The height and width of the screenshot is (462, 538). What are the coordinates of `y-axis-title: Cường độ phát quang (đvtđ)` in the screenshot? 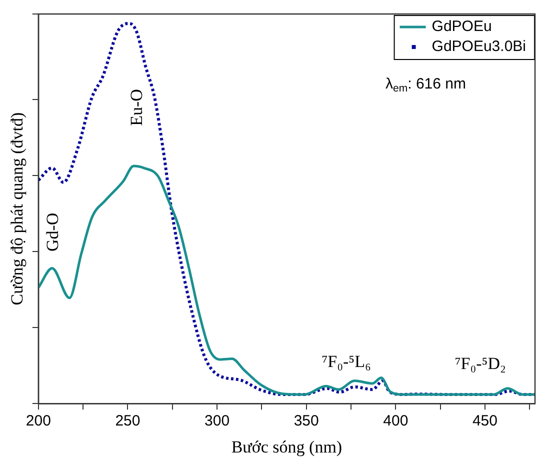 It's located at (17, 209).